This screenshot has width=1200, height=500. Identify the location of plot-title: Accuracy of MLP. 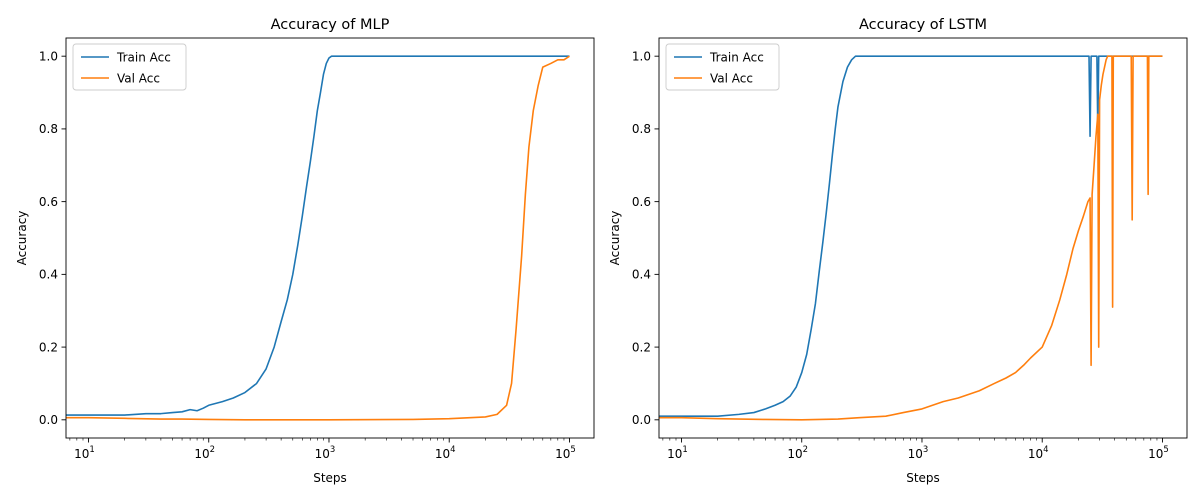
(330, 25).